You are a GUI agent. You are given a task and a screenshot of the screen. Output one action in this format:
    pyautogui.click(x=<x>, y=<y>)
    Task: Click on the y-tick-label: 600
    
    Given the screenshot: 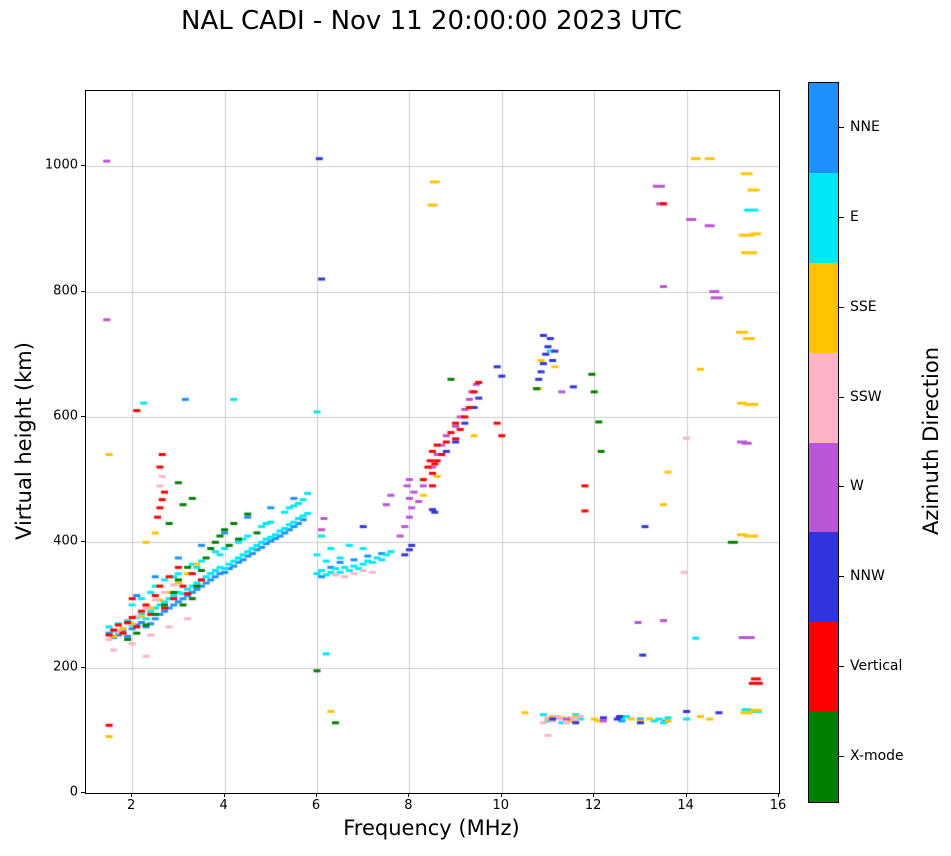 What is the action you would take?
    pyautogui.click(x=65, y=416)
    